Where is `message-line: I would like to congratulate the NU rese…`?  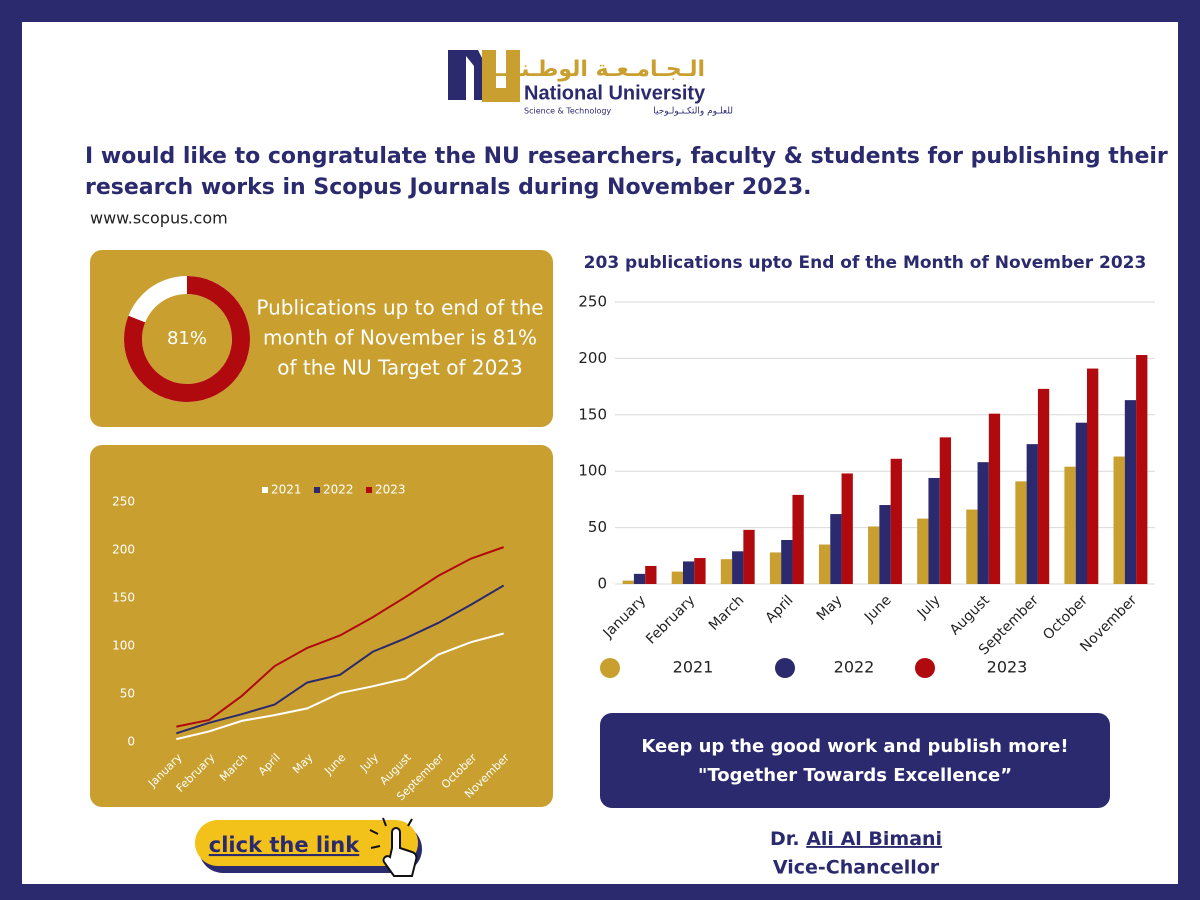 message-line: I would like to congratulate the NU rese… is located at coordinates (626, 156).